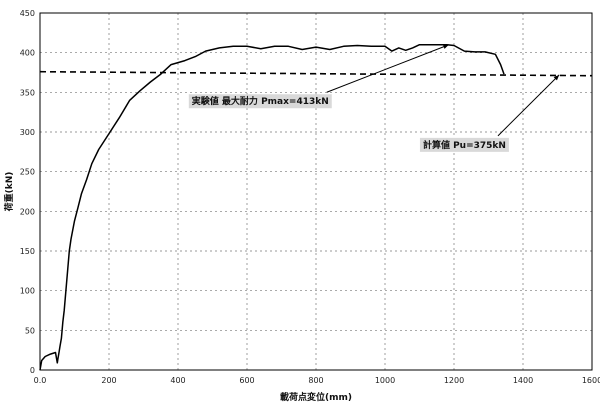 This screenshot has width=600, height=406. Describe the element at coordinates (27, 92) in the screenshot. I see `y-tick-label: 350` at that location.